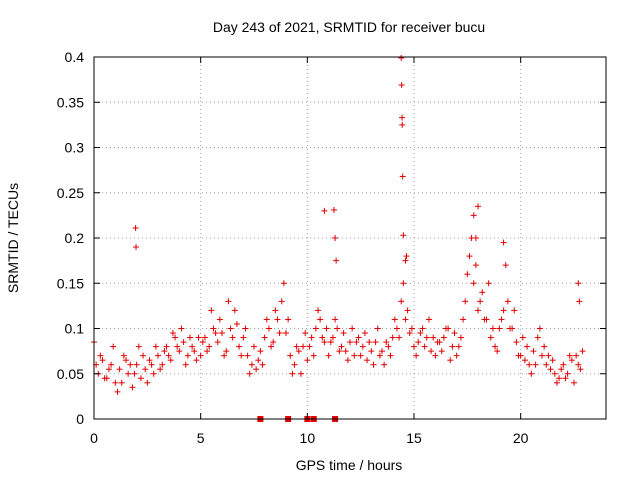  What do you see at coordinates (75, 148) in the screenshot?
I see `y-tick-label: 0.3` at bounding box center [75, 148].